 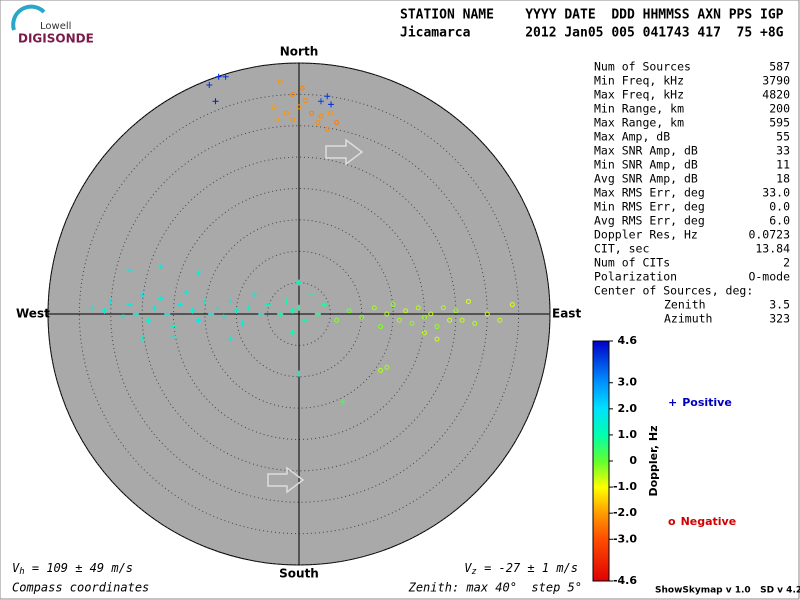 I want to click on stat-label: Azimuth, so click(x=688, y=319).